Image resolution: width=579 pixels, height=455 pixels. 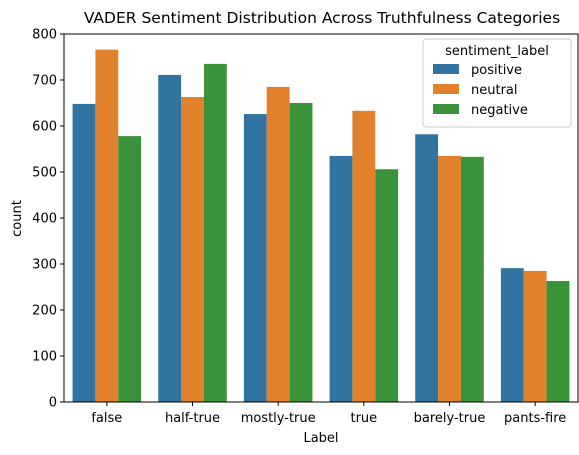 What do you see at coordinates (535, 336) in the screenshot?
I see `bar-pants-fire-neutral` at bounding box center [535, 336].